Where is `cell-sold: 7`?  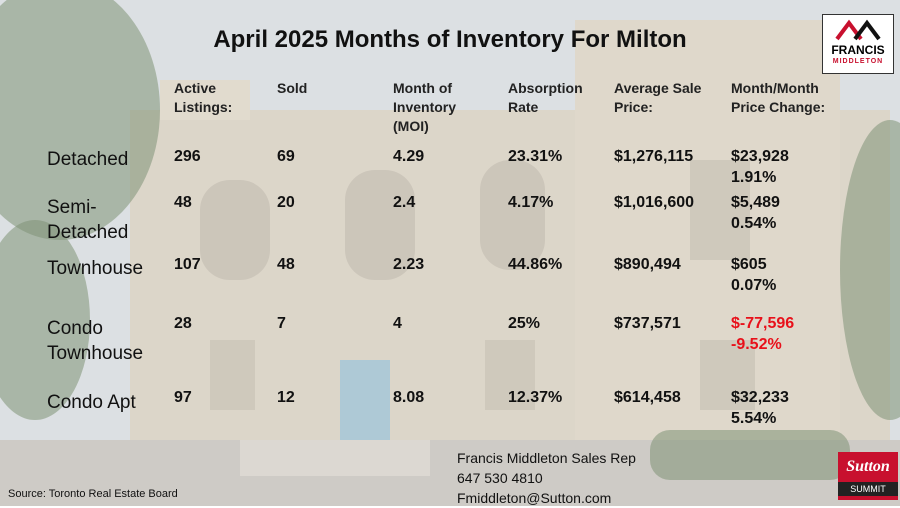
cell-sold: 7 is located at coordinates (281, 323).